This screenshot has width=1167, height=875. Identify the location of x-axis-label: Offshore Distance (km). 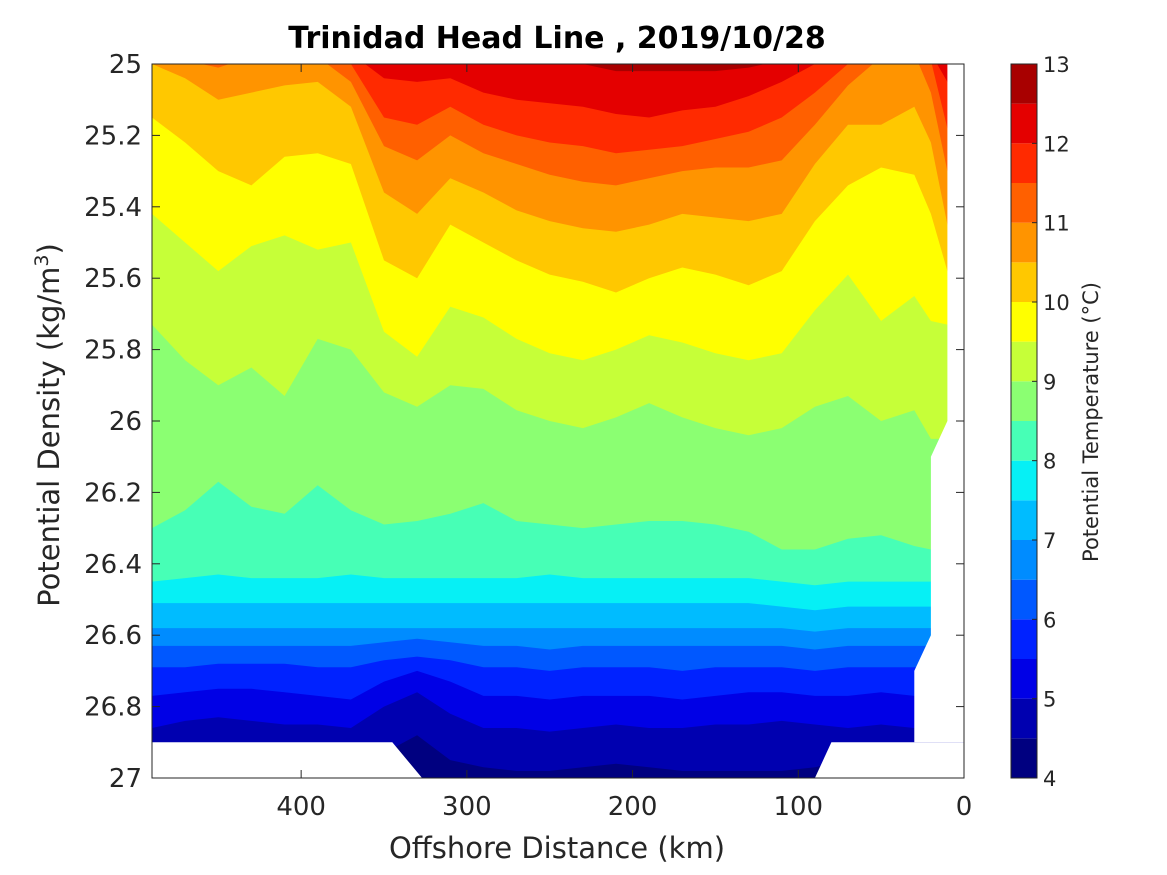
(557, 848).